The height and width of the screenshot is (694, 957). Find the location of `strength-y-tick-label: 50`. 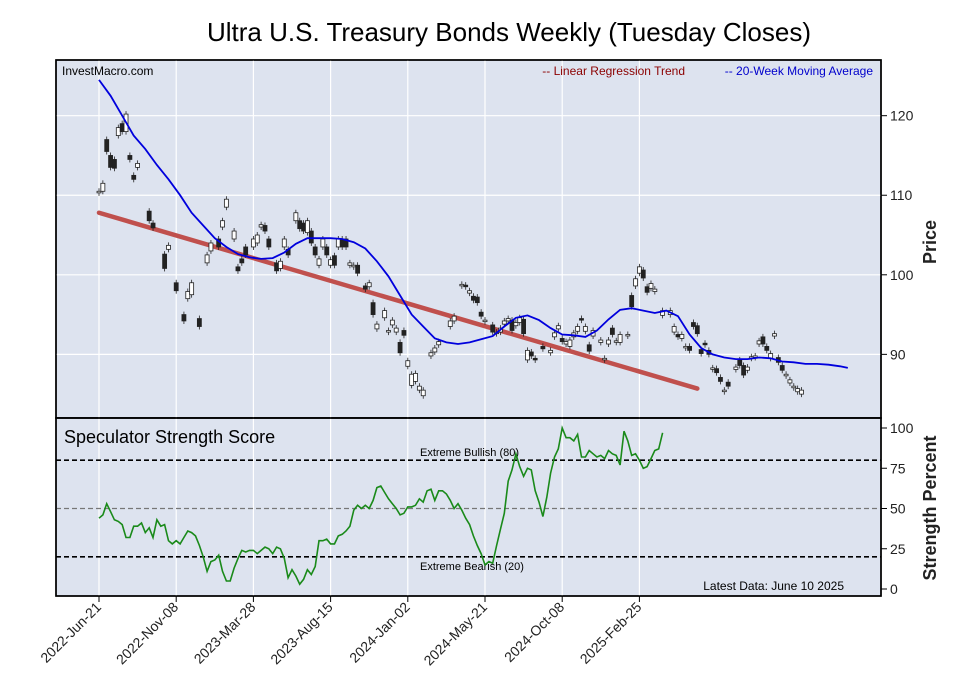

strength-y-tick-label: 50 is located at coordinates (898, 509).